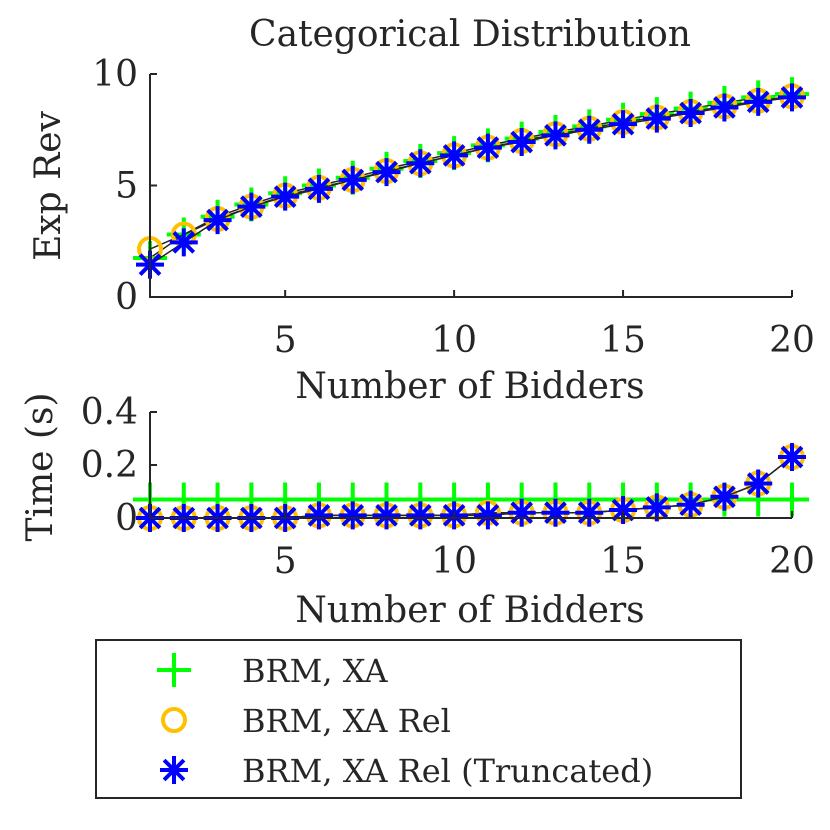 The image size is (830, 830). I want to click on legend-label: BRM, XA, so click(315, 671).